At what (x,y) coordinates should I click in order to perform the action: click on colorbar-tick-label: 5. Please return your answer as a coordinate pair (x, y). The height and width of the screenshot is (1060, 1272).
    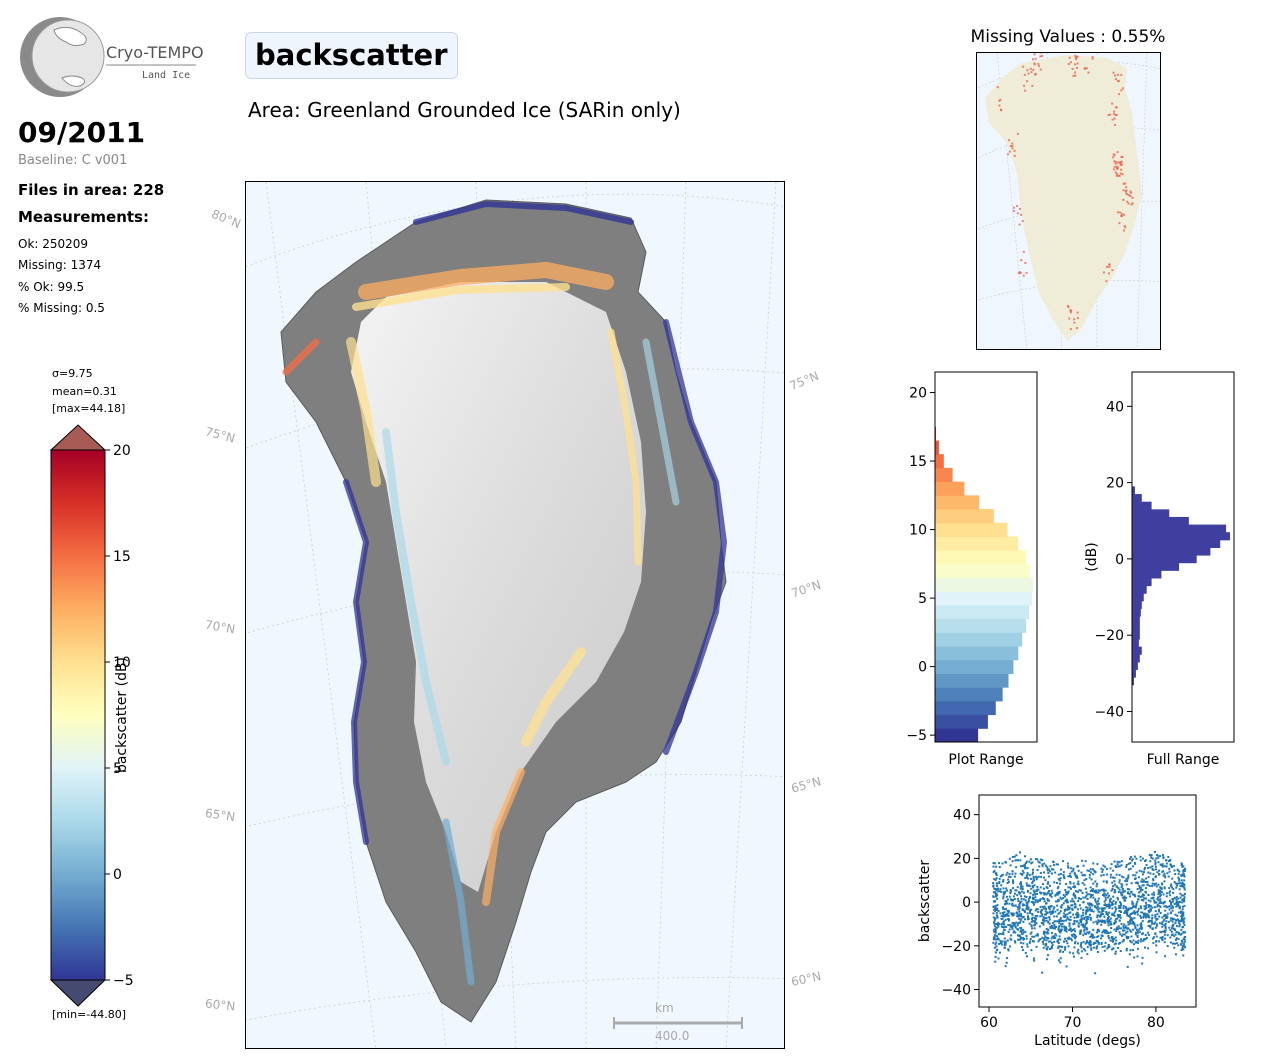
    Looking at the image, I should click on (117, 769).